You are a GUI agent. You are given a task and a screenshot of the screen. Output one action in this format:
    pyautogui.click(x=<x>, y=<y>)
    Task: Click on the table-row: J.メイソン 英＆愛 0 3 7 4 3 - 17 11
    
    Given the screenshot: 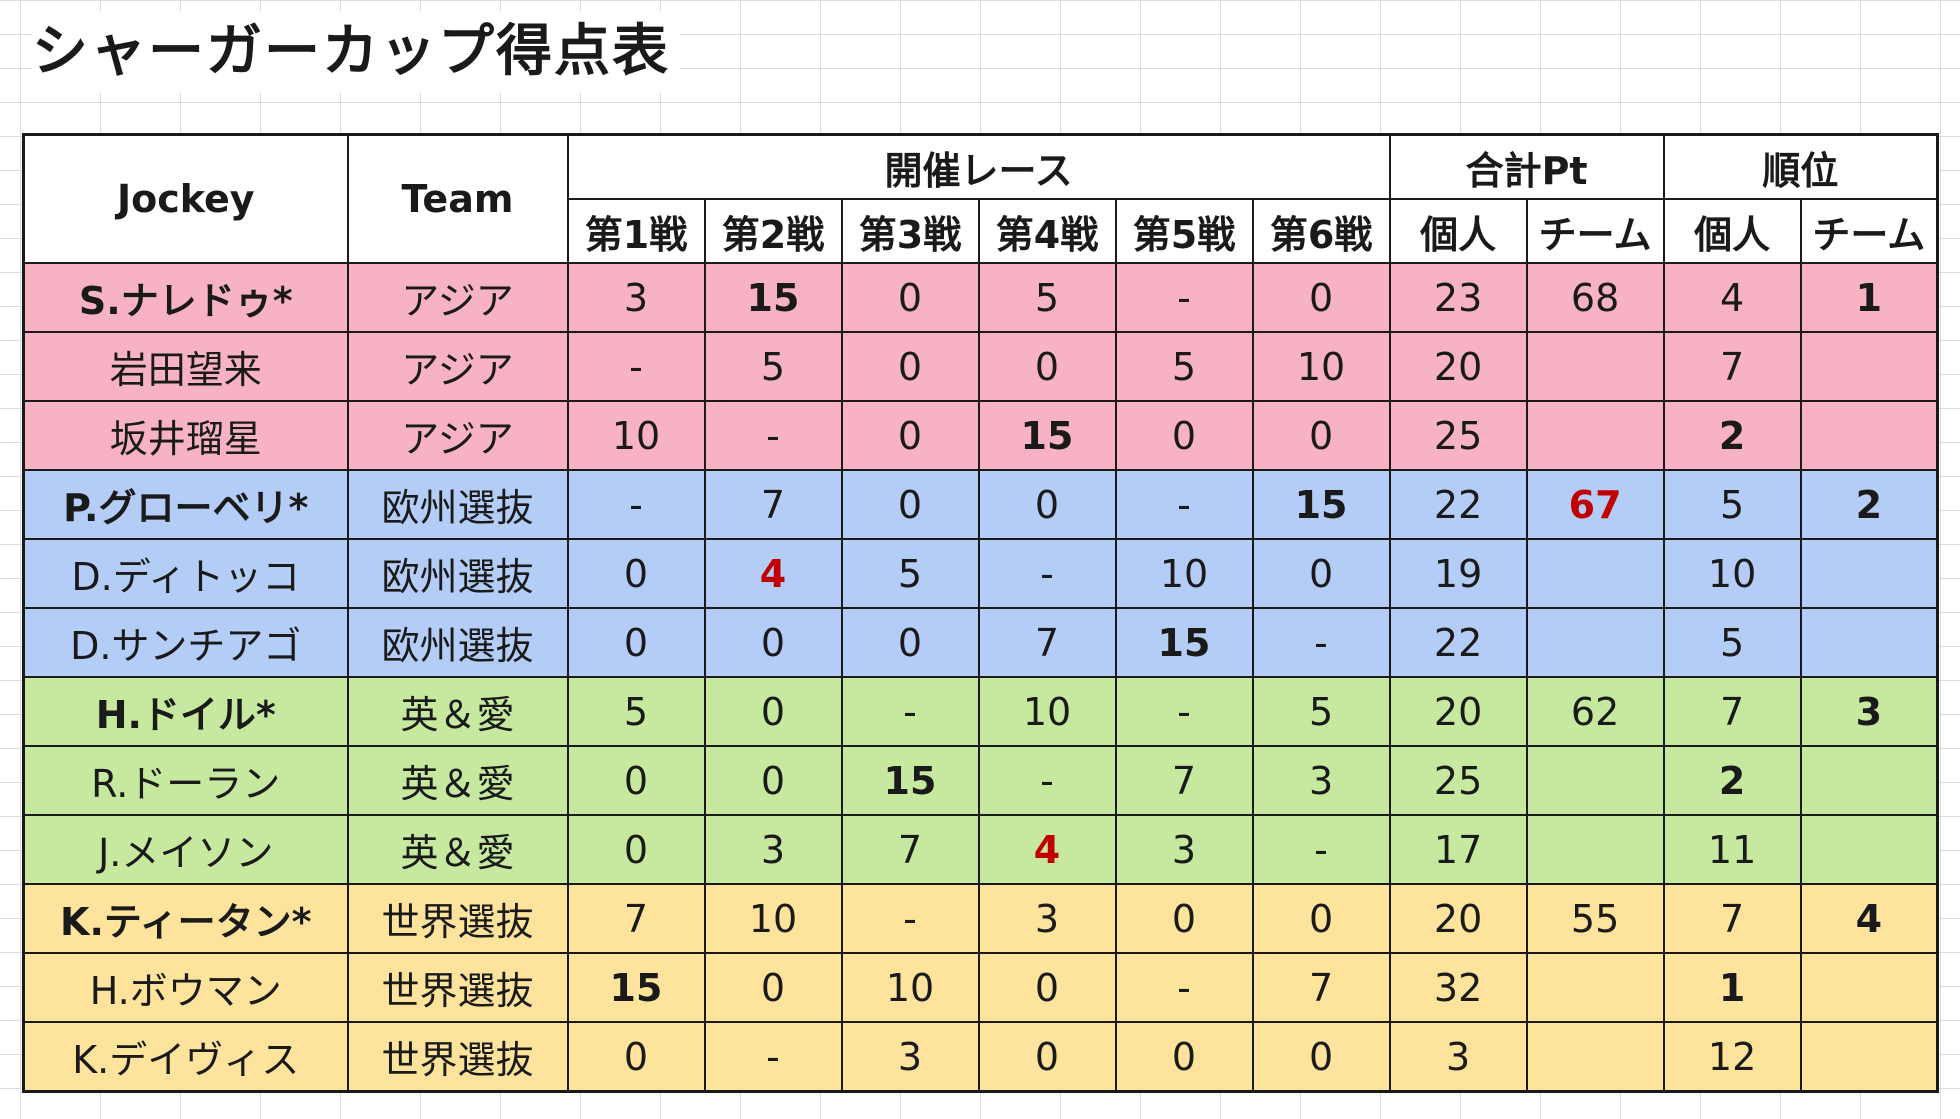 What is the action you would take?
    pyautogui.click(x=980, y=849)
    